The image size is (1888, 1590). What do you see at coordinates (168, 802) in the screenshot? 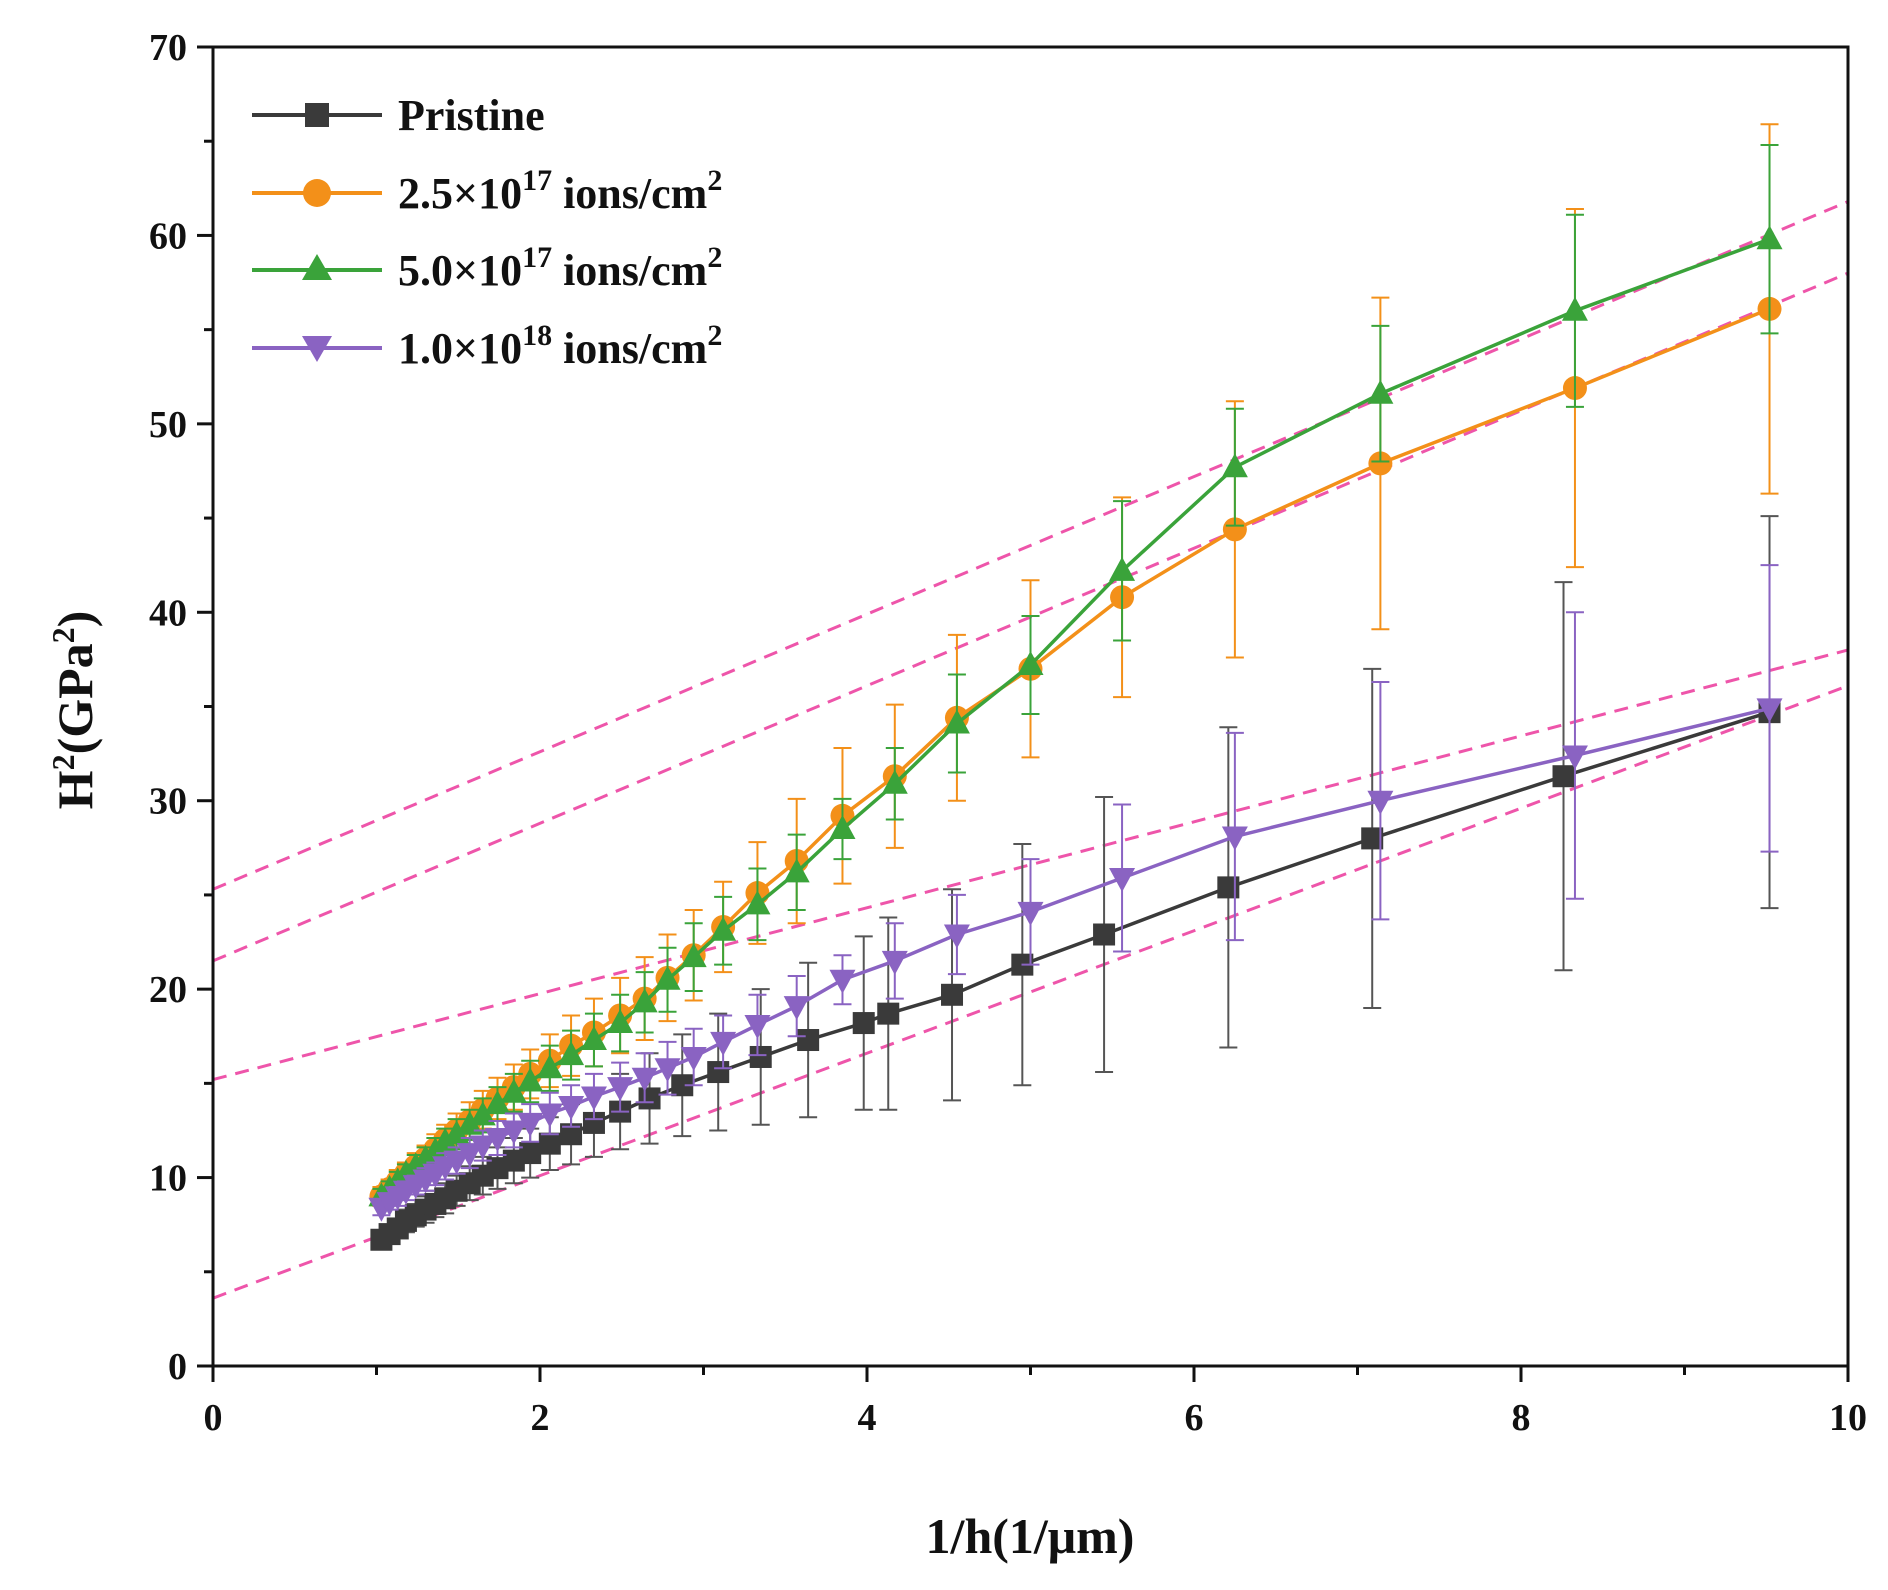
I see `y-tick-label: 30` at bounding box center [168, 802].